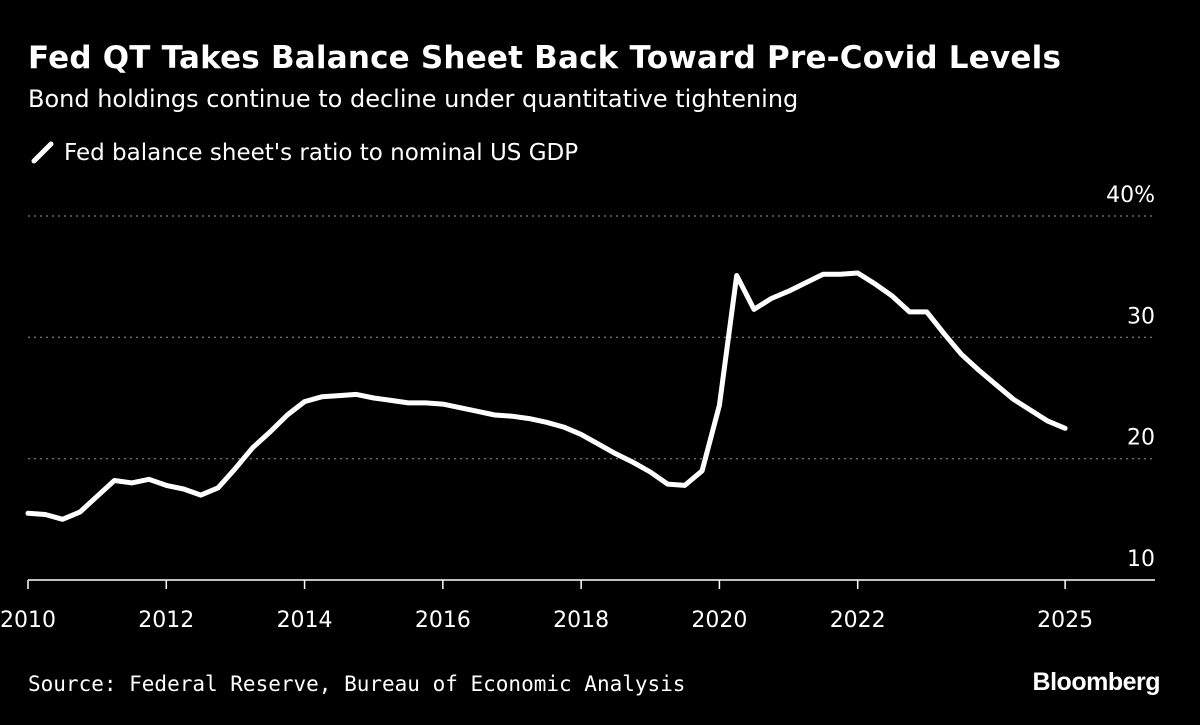  I want to click on y-tick-label: 10, so click(1141, 559).